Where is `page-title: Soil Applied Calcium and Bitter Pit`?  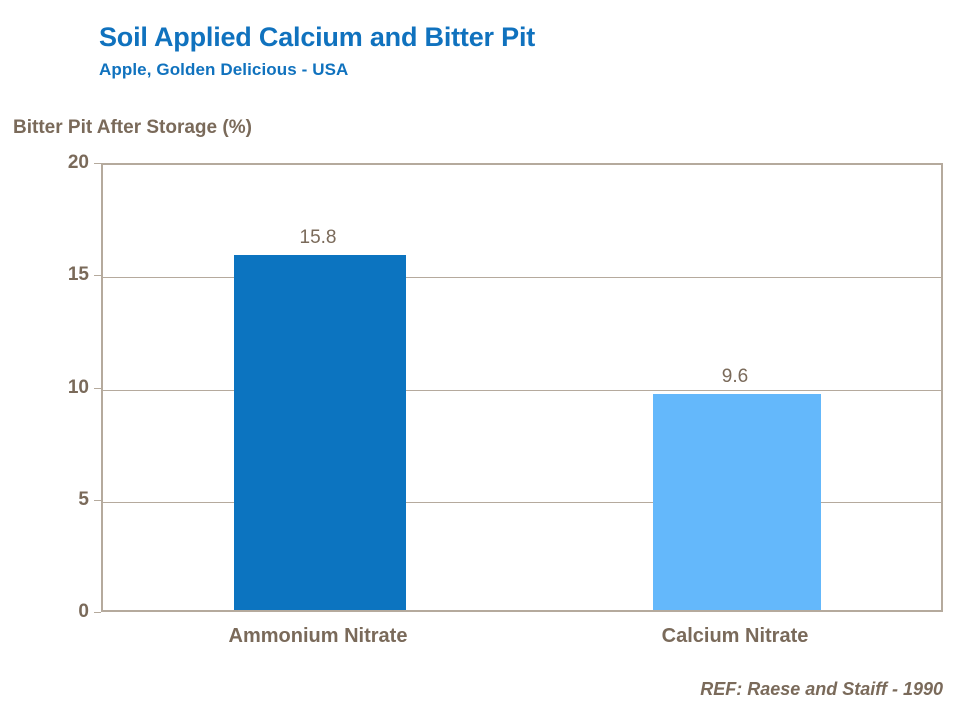
page-title: Soil Applied Calcium and Bitter Pit is located at coordinates (317, 37).